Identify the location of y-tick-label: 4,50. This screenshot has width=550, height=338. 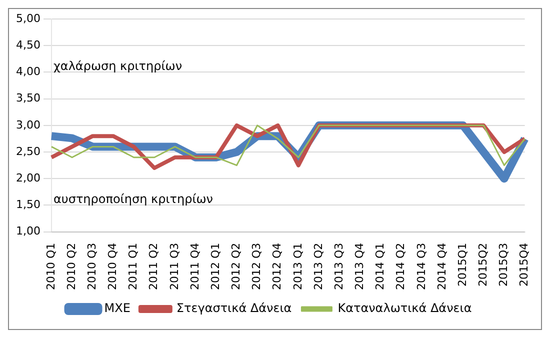
(28, 45).